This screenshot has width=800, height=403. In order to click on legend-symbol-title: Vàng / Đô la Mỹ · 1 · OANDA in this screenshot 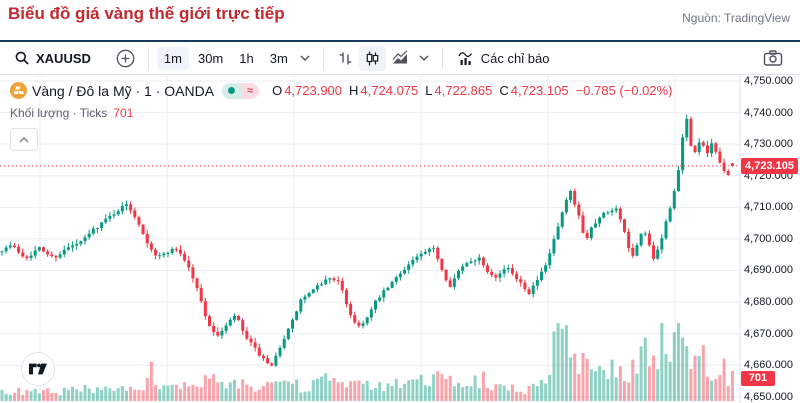, I will do `click(123, 90)`.